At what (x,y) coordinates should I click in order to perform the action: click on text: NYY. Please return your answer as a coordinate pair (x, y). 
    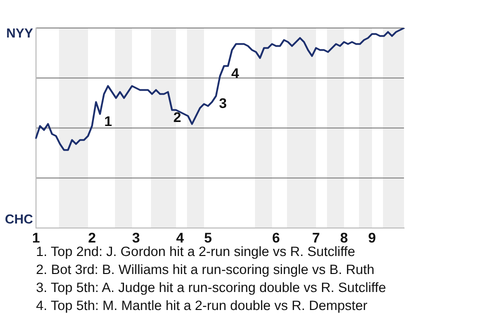
    Looking at the image, I should click on (20, 33).